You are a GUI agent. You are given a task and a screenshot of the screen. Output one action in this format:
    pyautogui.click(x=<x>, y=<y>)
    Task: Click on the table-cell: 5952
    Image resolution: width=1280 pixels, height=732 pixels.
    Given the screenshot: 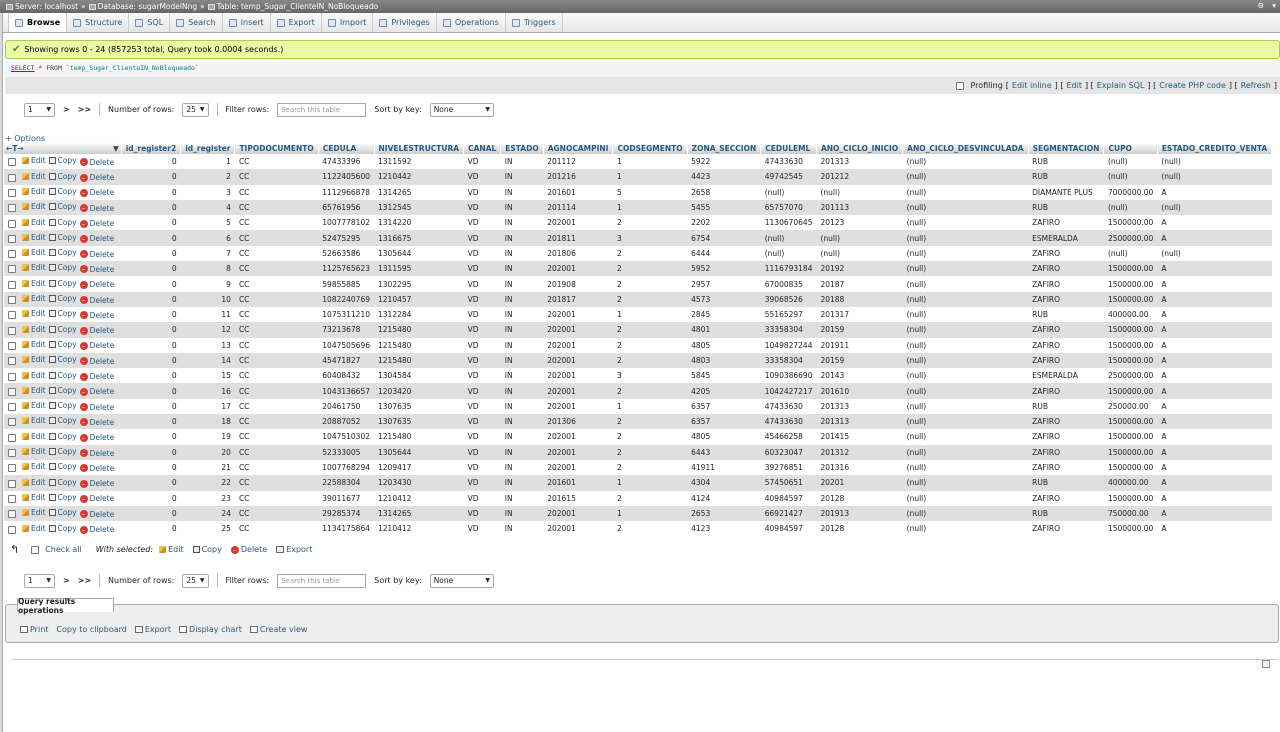 What is the action you would take?
    pyautogui.click(x=724, y=269)
    